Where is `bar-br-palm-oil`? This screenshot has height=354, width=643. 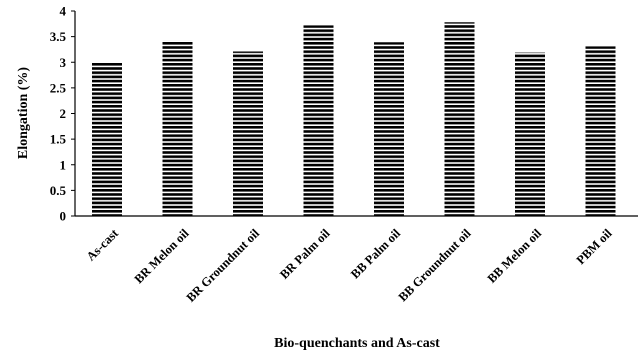 bar-br-palm-oil is located at coordinates (318, 120).